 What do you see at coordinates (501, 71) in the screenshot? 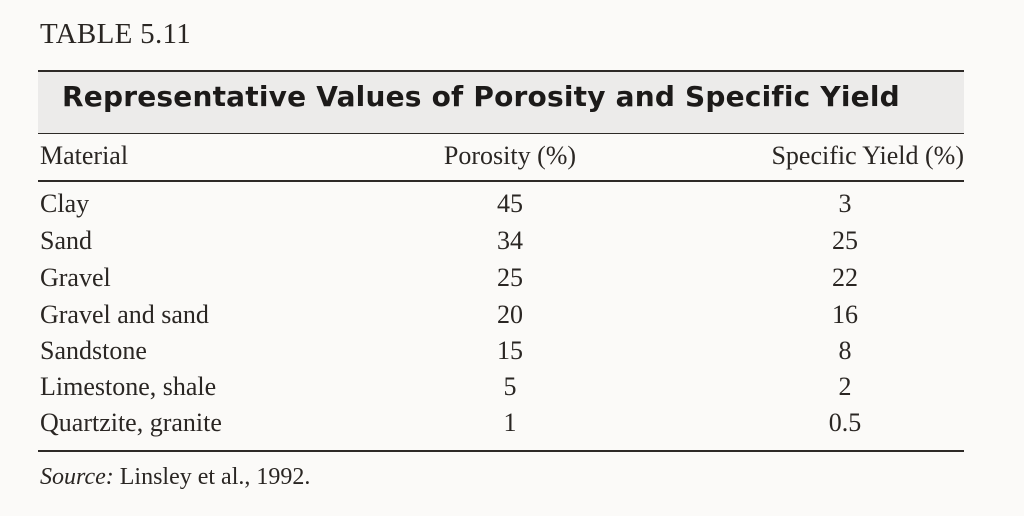
I see `top-rule` at bounding box center [501, 71].